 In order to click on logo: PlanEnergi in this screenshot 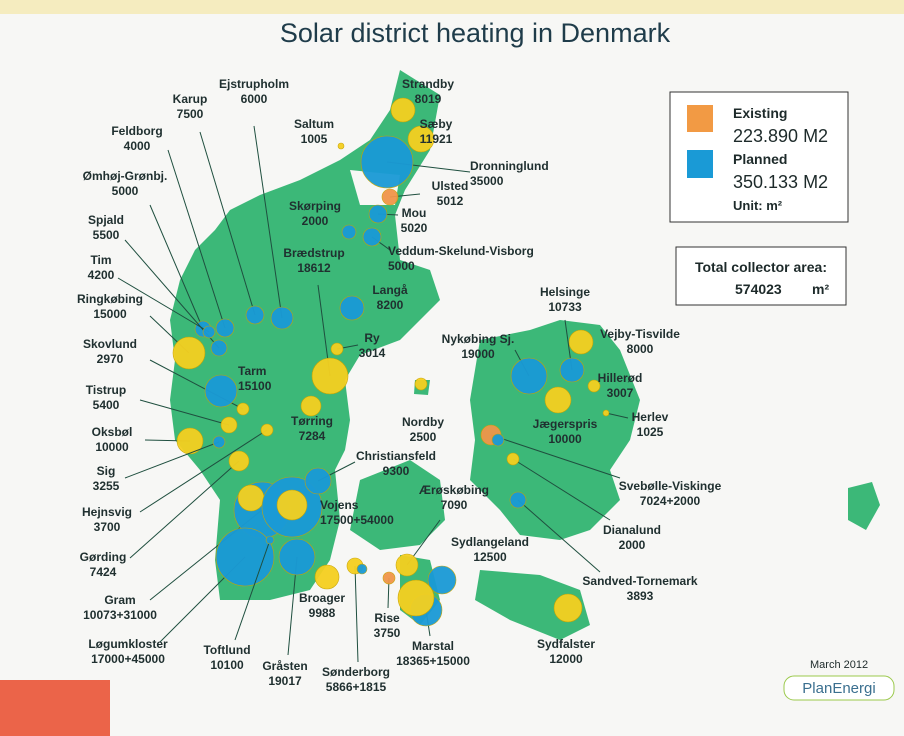, I will do `click(838, 688)`.